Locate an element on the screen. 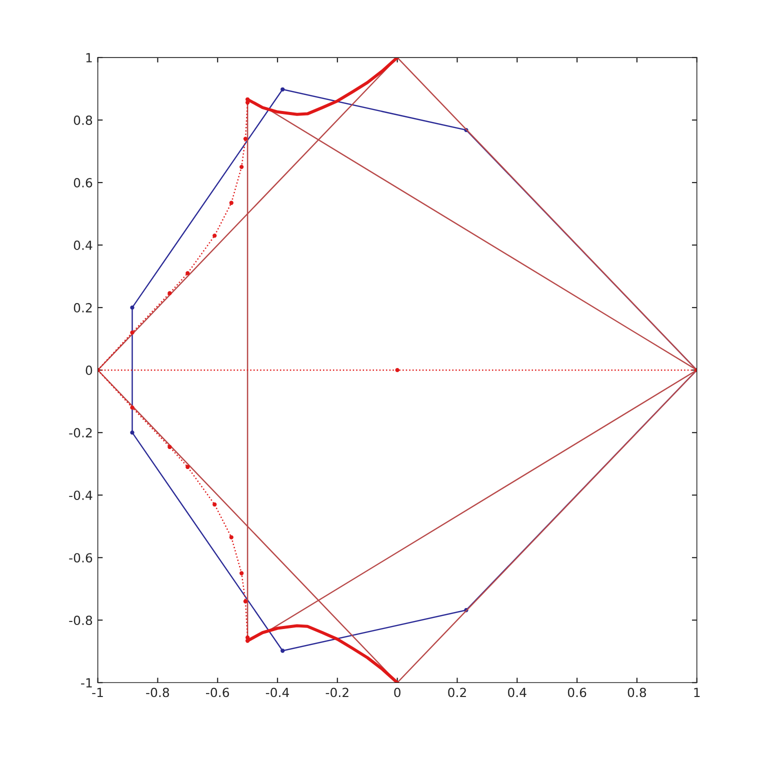 This screenshot has width=770, height=767. y-tick-label: -0.4 is located at coordinates (80, 495).